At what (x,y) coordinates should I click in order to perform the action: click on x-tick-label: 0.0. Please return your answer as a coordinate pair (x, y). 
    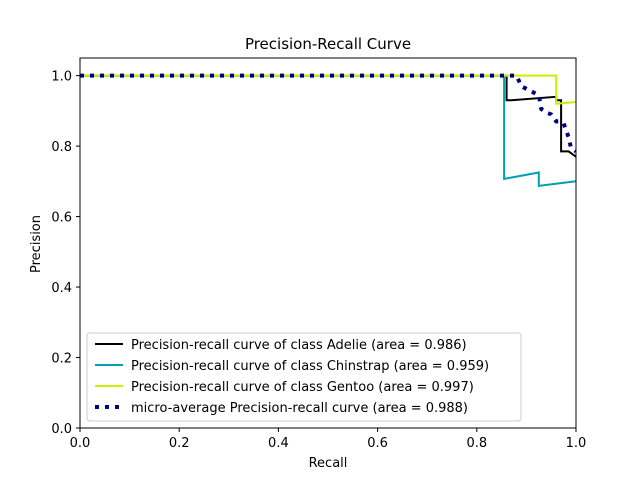
    Looking at the image, I should click on (80, 443).